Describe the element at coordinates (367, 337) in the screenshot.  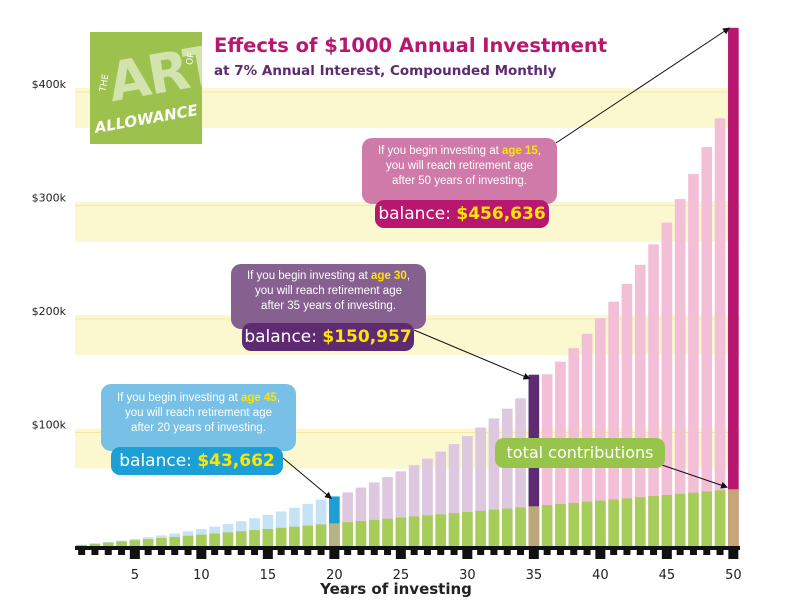
I see `balance-30-value: $150,957` at that location.